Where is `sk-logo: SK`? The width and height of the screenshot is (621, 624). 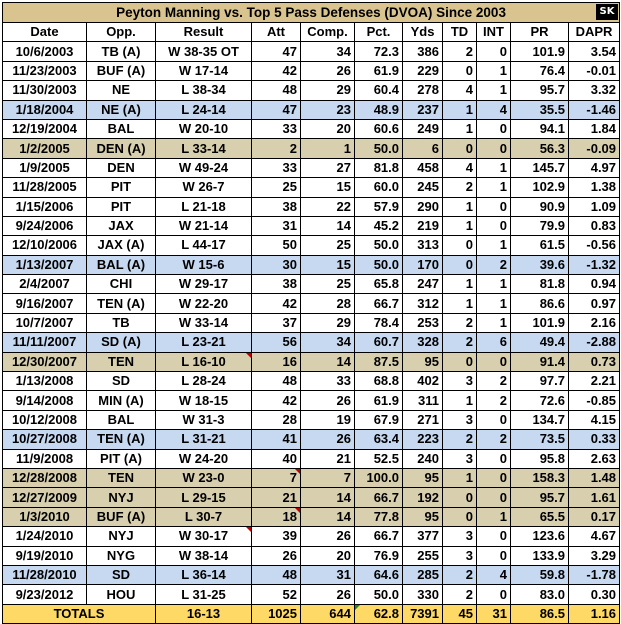
sk-logo: SK is located at coordinates (607, 12).